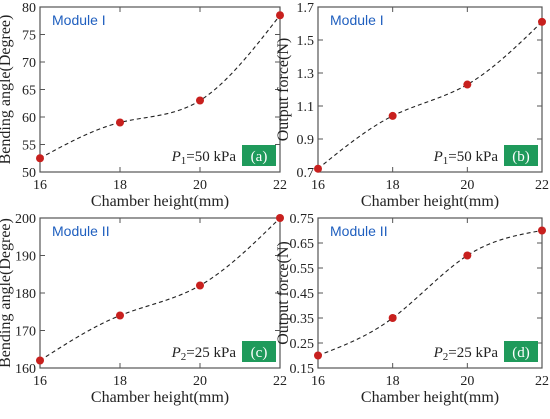  Describe the element at coordinates (29, 8) in the screenshot. I see `y-tick-label: 80` at that location.